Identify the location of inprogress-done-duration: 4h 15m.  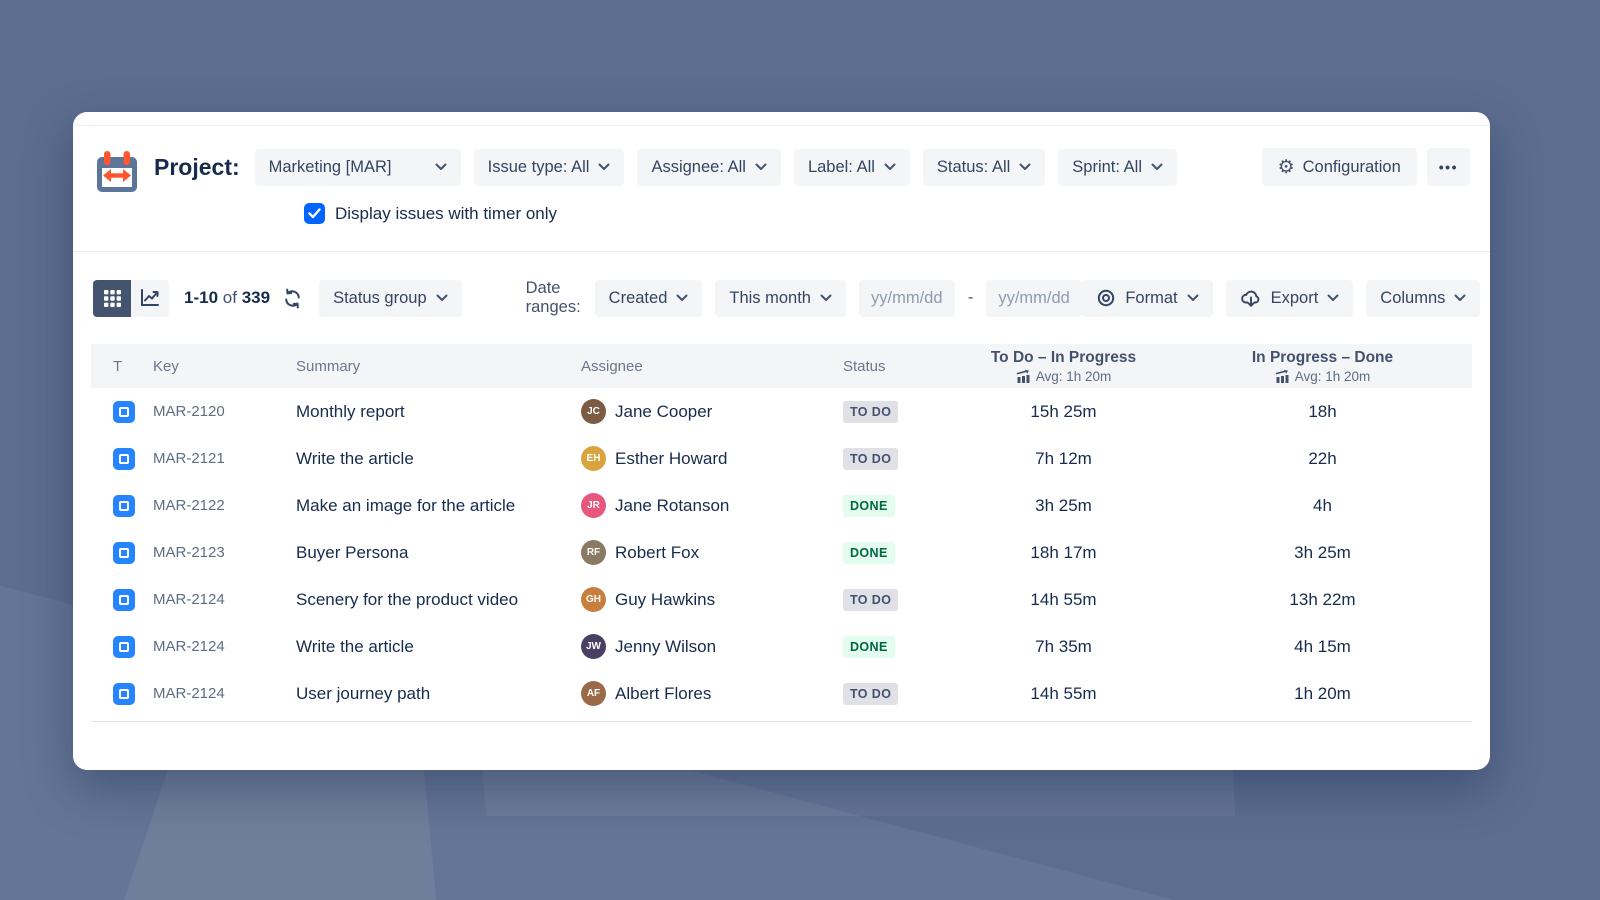
(1322, 646).